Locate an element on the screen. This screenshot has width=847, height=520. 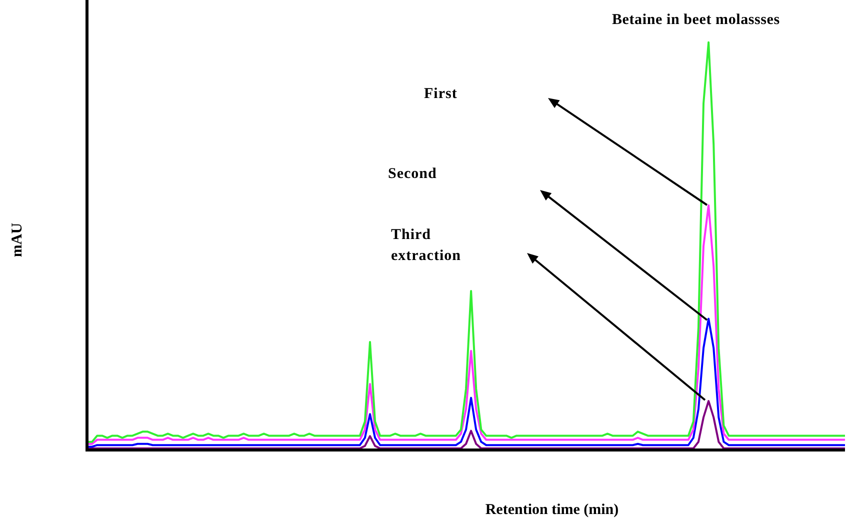
annotation: First is located at coordinates (441, 94).